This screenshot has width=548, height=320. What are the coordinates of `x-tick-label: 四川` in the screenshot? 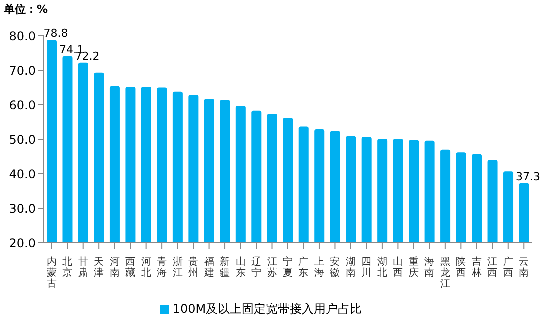 It's located at (367, 268).